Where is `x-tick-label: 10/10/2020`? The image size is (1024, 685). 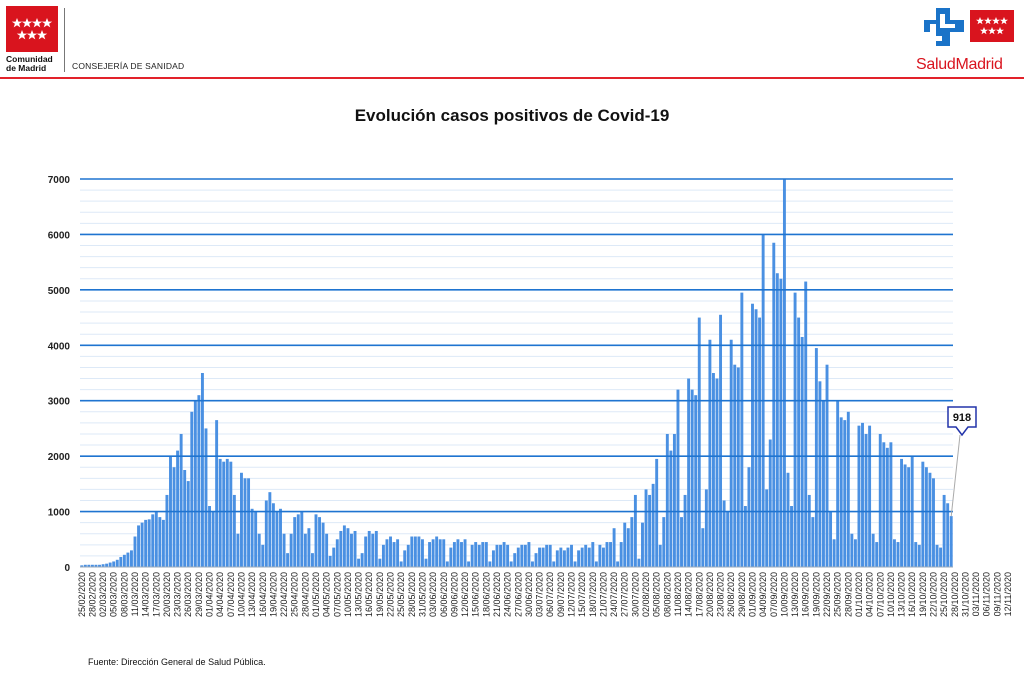
x-tick-label: 10/10/2020 is located at coordinates (891, 594).